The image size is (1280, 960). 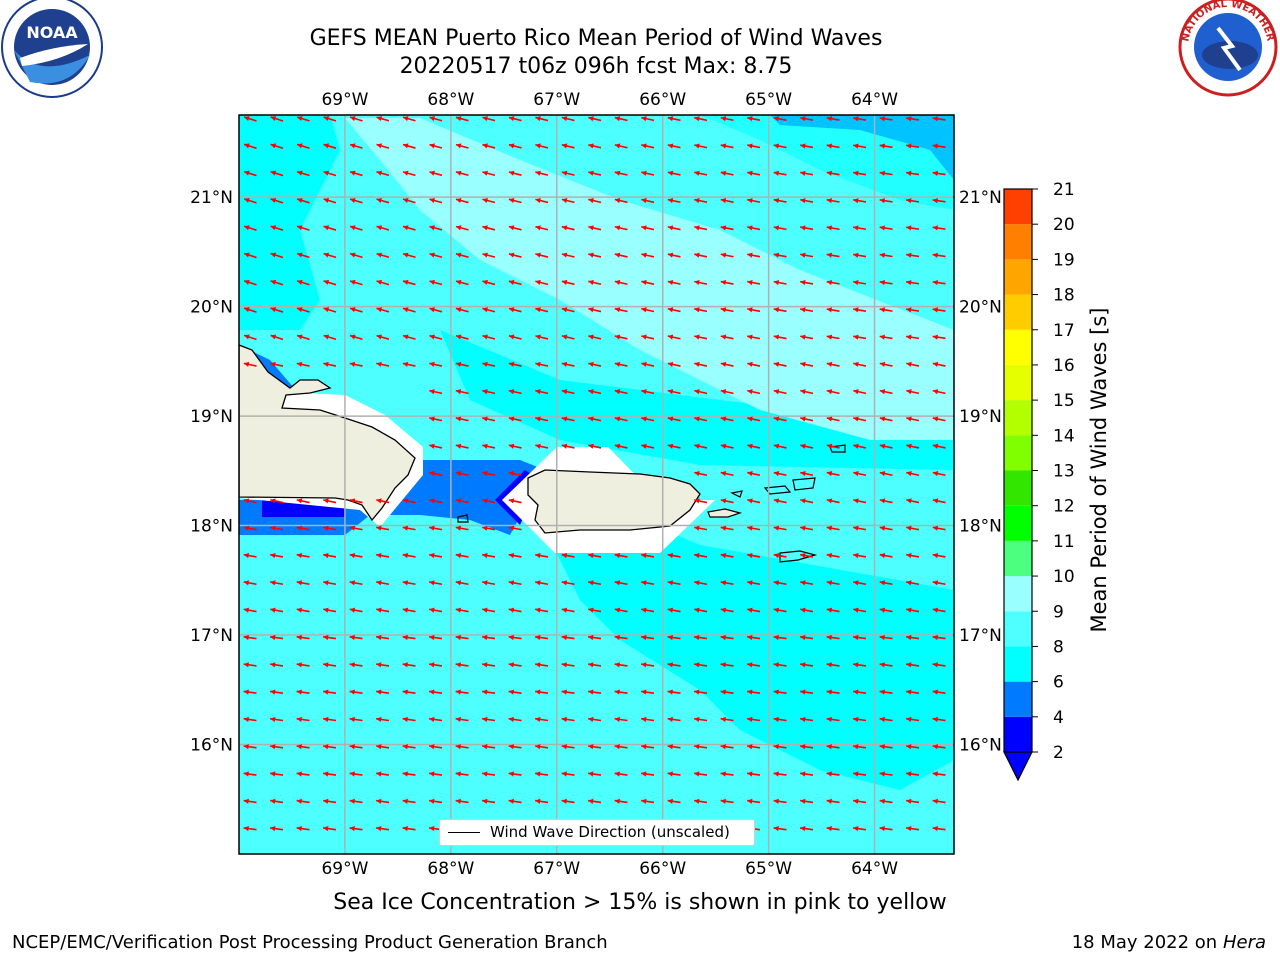 What do you see at coordinates (1058, 647) in the screenshot?
I see `colorbar-tick-label: 8` at bounding box center [1058, 647].